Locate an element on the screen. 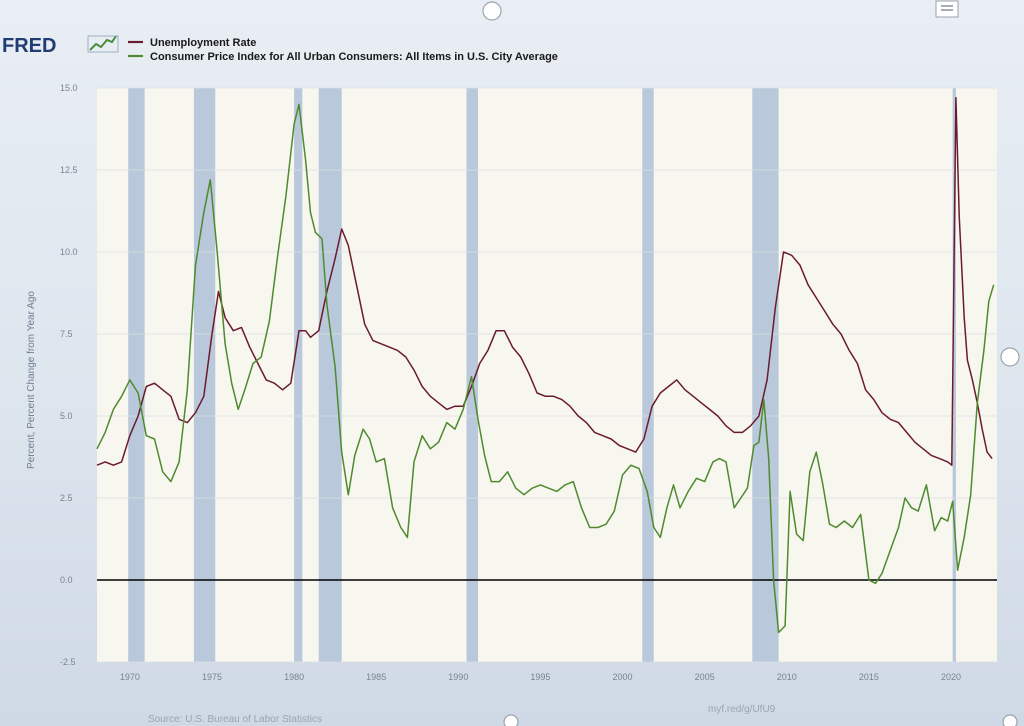 Image resolution: width=1024 pixels, height=726 pixels. legend-label-unemployment: Unemployment Rate is located at coordinates (203, 43).